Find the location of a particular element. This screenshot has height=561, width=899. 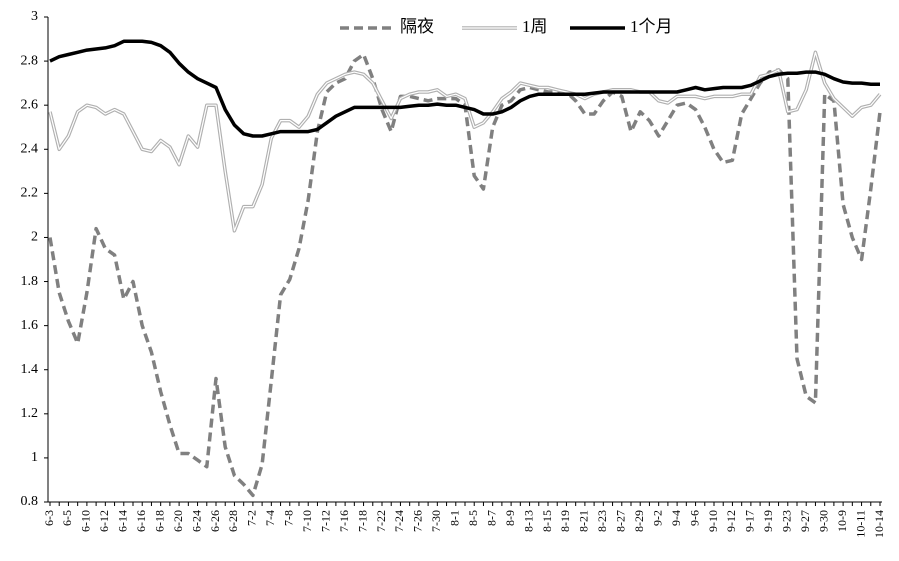

x-tick-label: 9-30 is located at coordinates (823, 521).